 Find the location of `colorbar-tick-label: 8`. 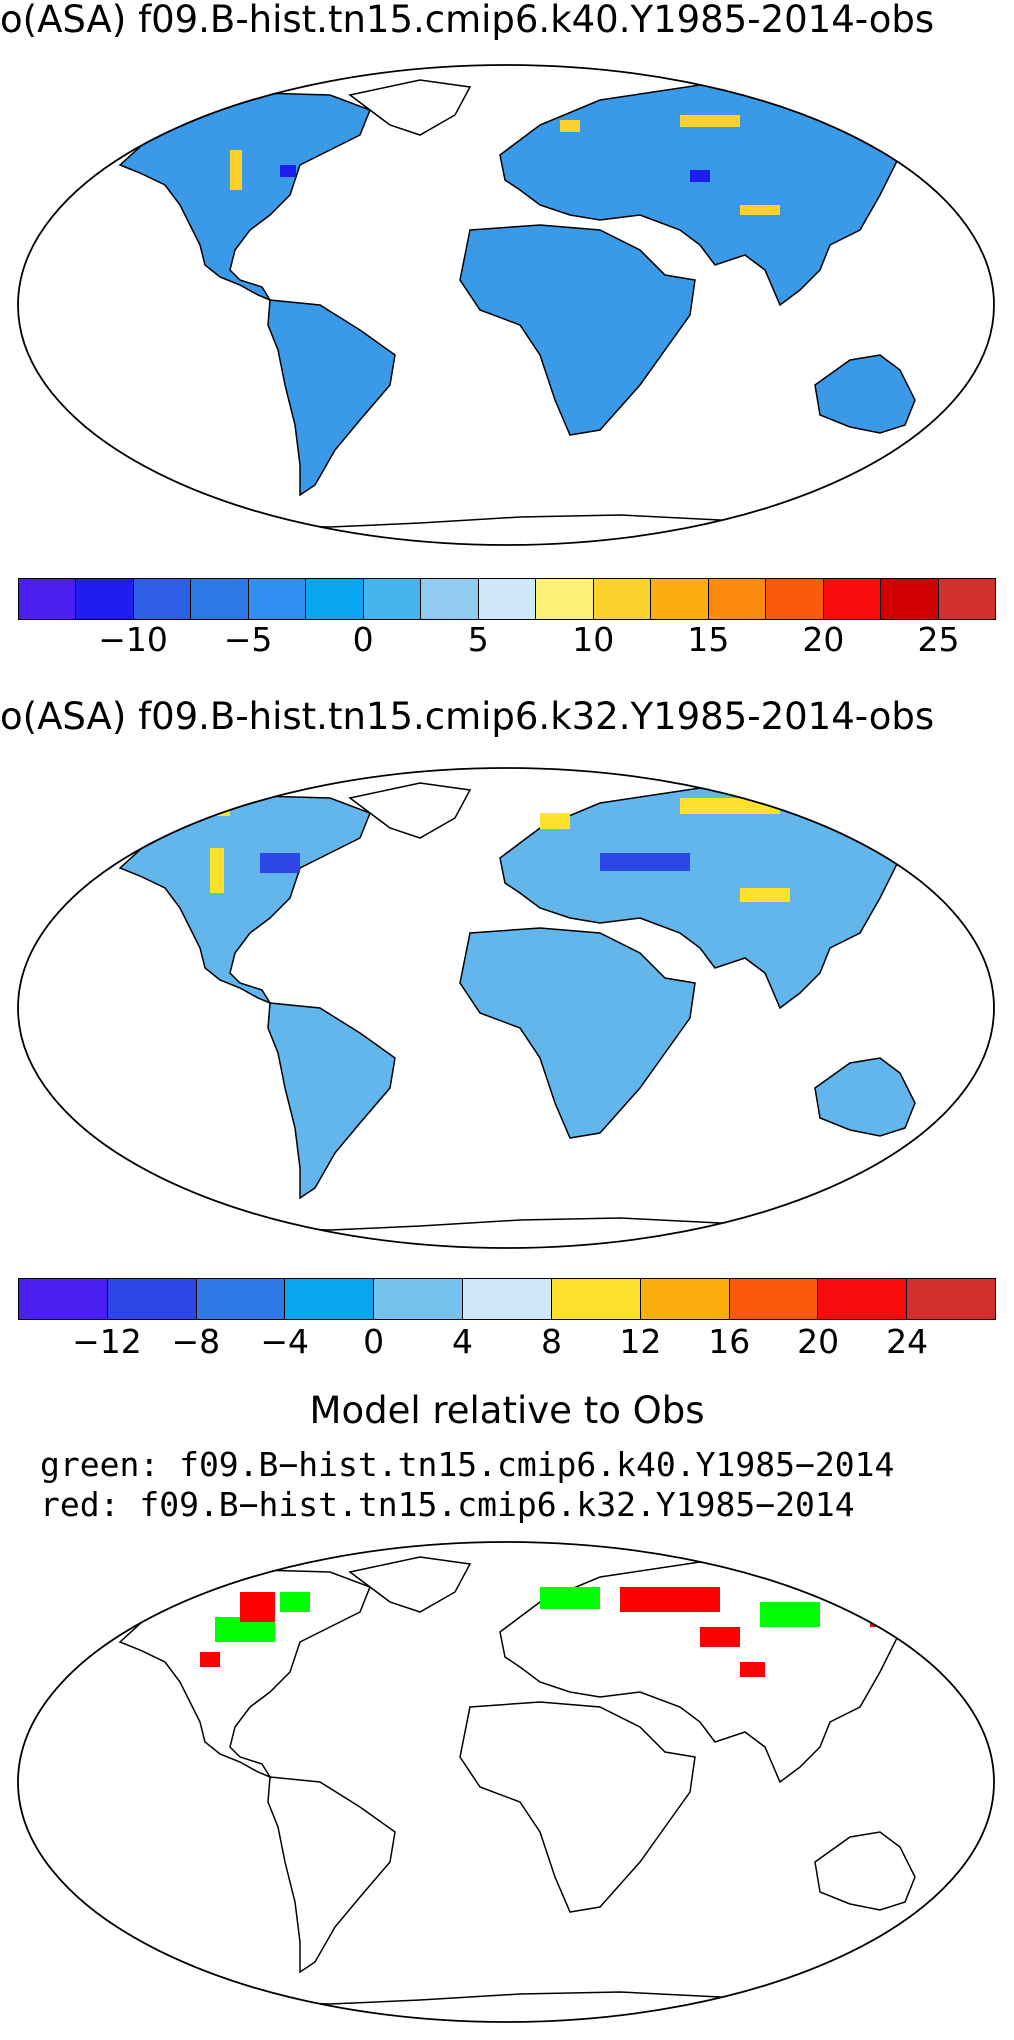

colorbar-tick-label: 8 is located at coordinates (551, 1341).